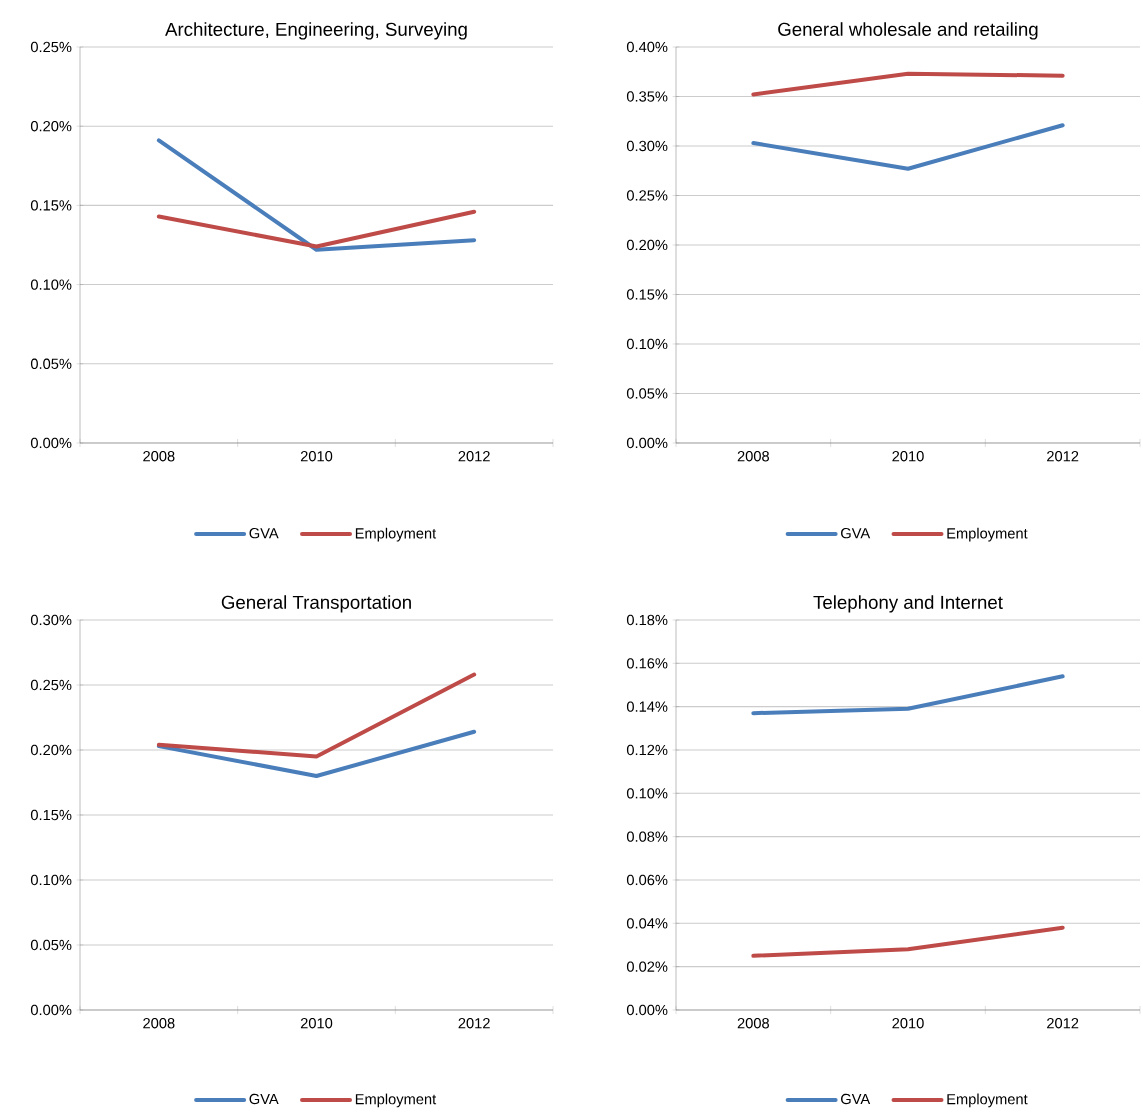  What do you see at coordinates (647, 750) in the screenshot?
I see `y-tick-label: 0.12%` at bounding box center [647, 750].